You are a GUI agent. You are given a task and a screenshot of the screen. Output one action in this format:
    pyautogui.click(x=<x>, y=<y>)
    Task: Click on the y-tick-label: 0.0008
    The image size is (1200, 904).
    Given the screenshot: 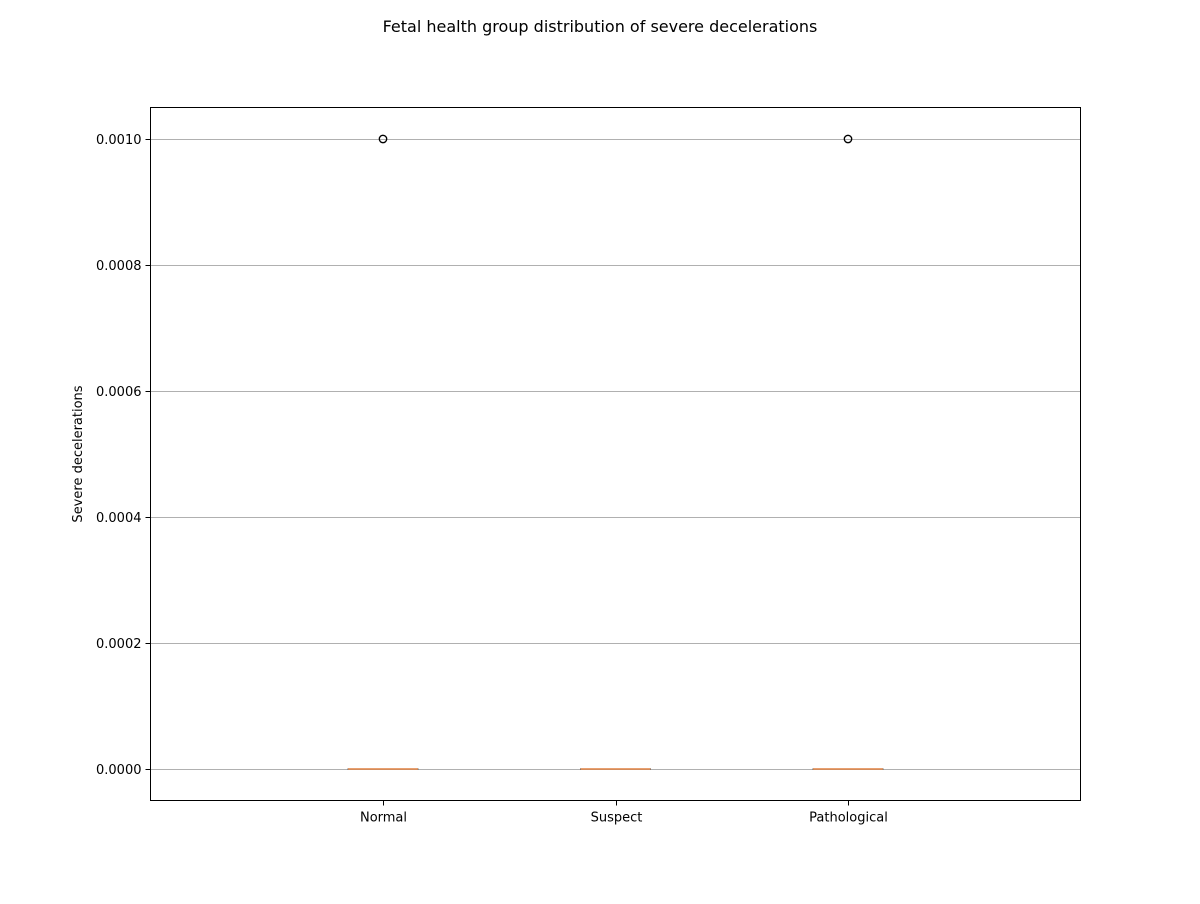 What is the action you would take?
    pyautogui.click(x=119, y=266)
    